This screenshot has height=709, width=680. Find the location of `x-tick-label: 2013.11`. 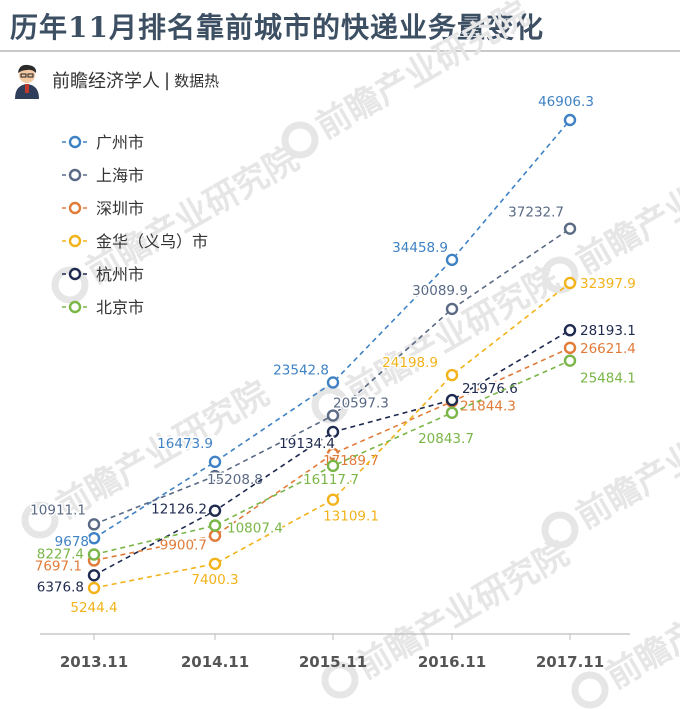

x-tick-label: 2013.11 is located at coordinates (94, 662).